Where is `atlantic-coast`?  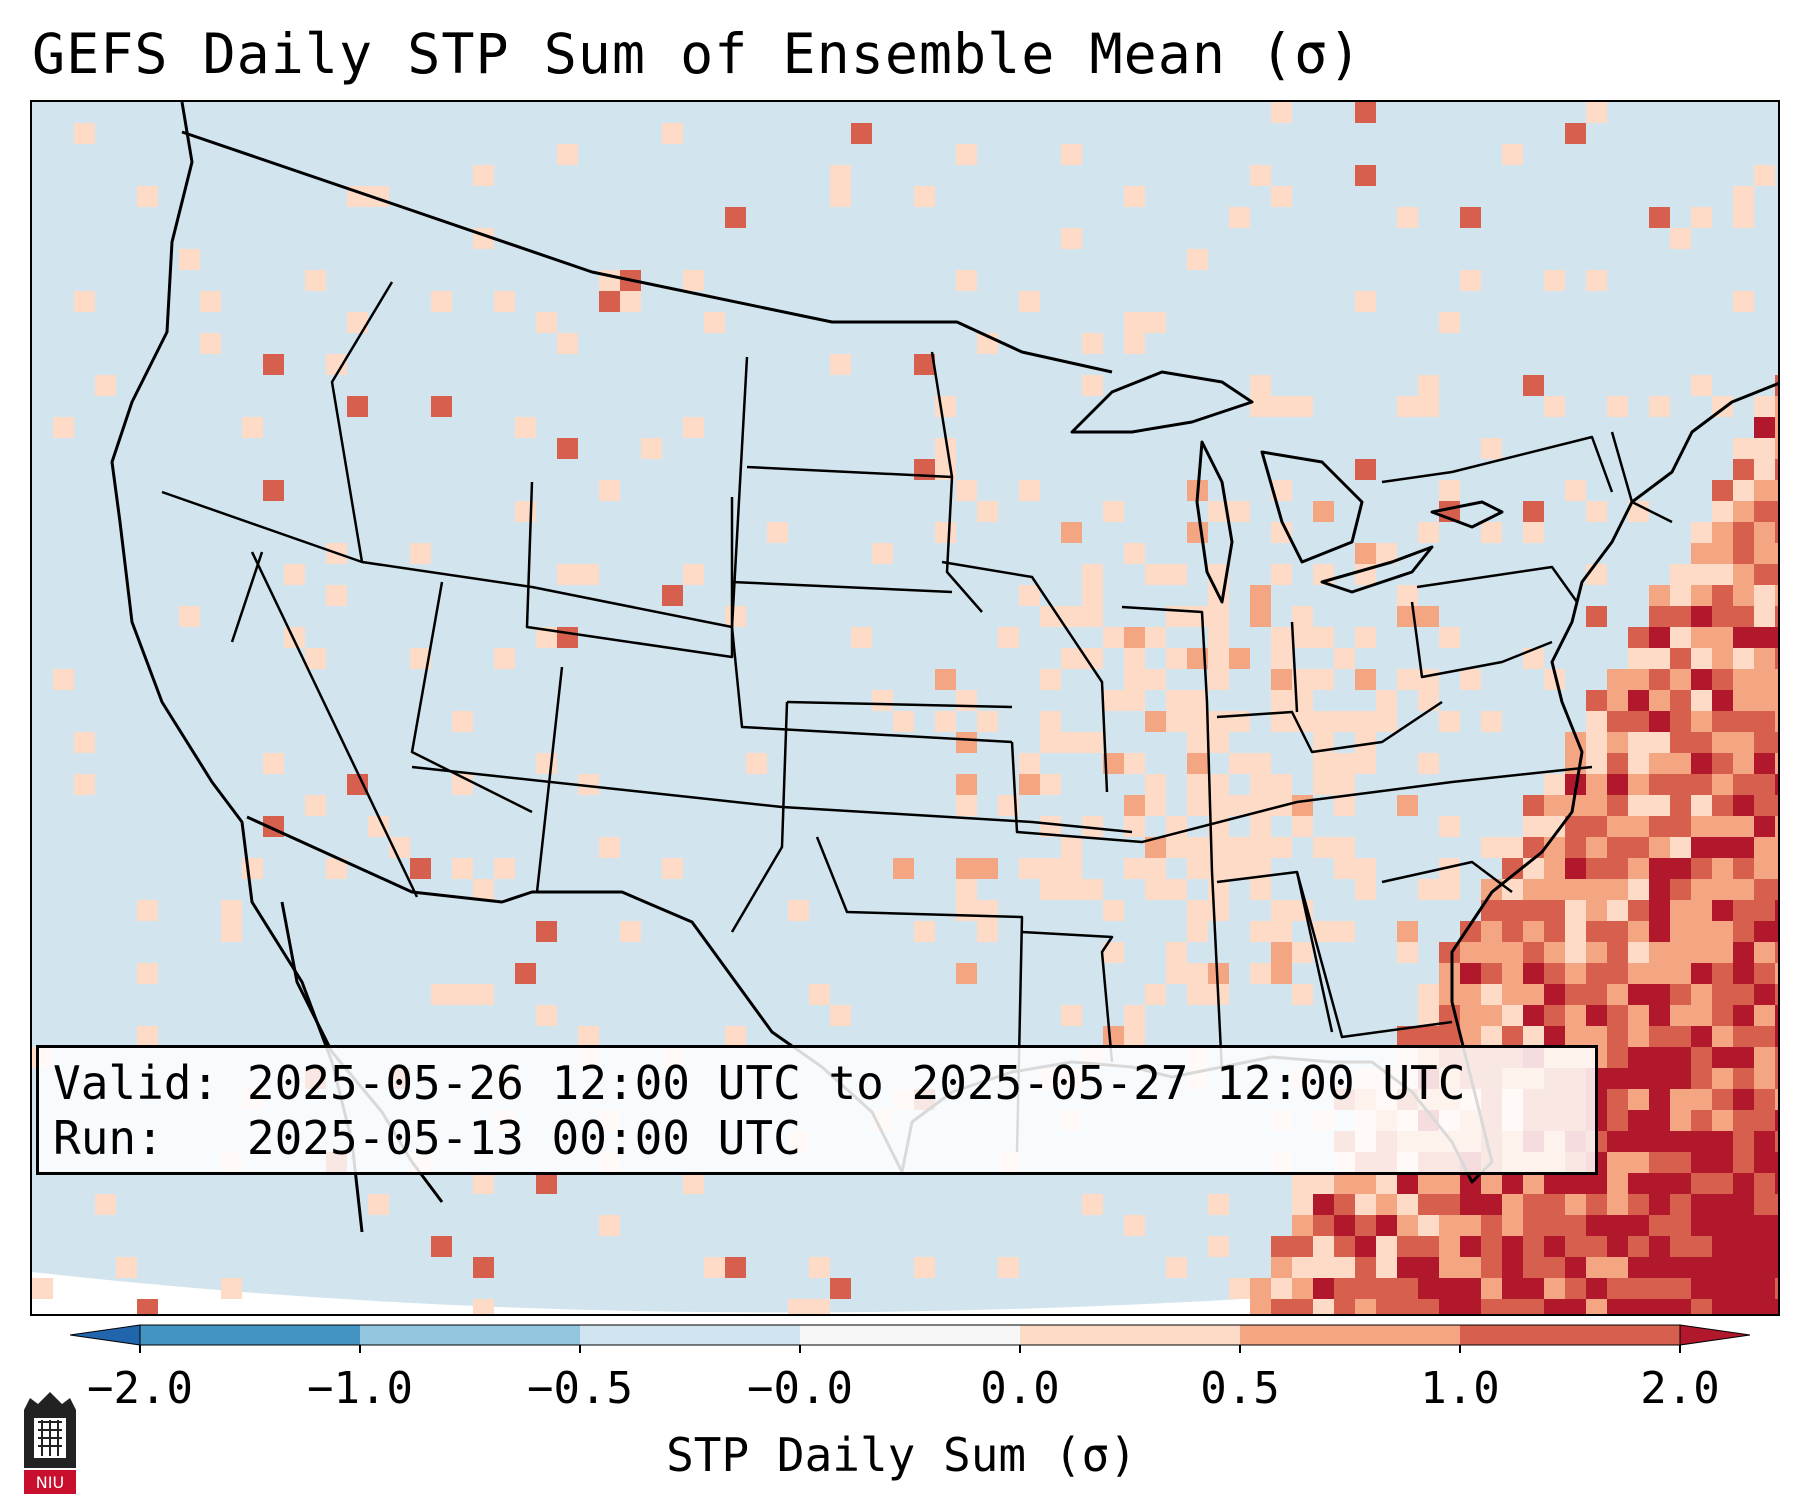
atlantic-coast is located at coordinates (1614, 772).